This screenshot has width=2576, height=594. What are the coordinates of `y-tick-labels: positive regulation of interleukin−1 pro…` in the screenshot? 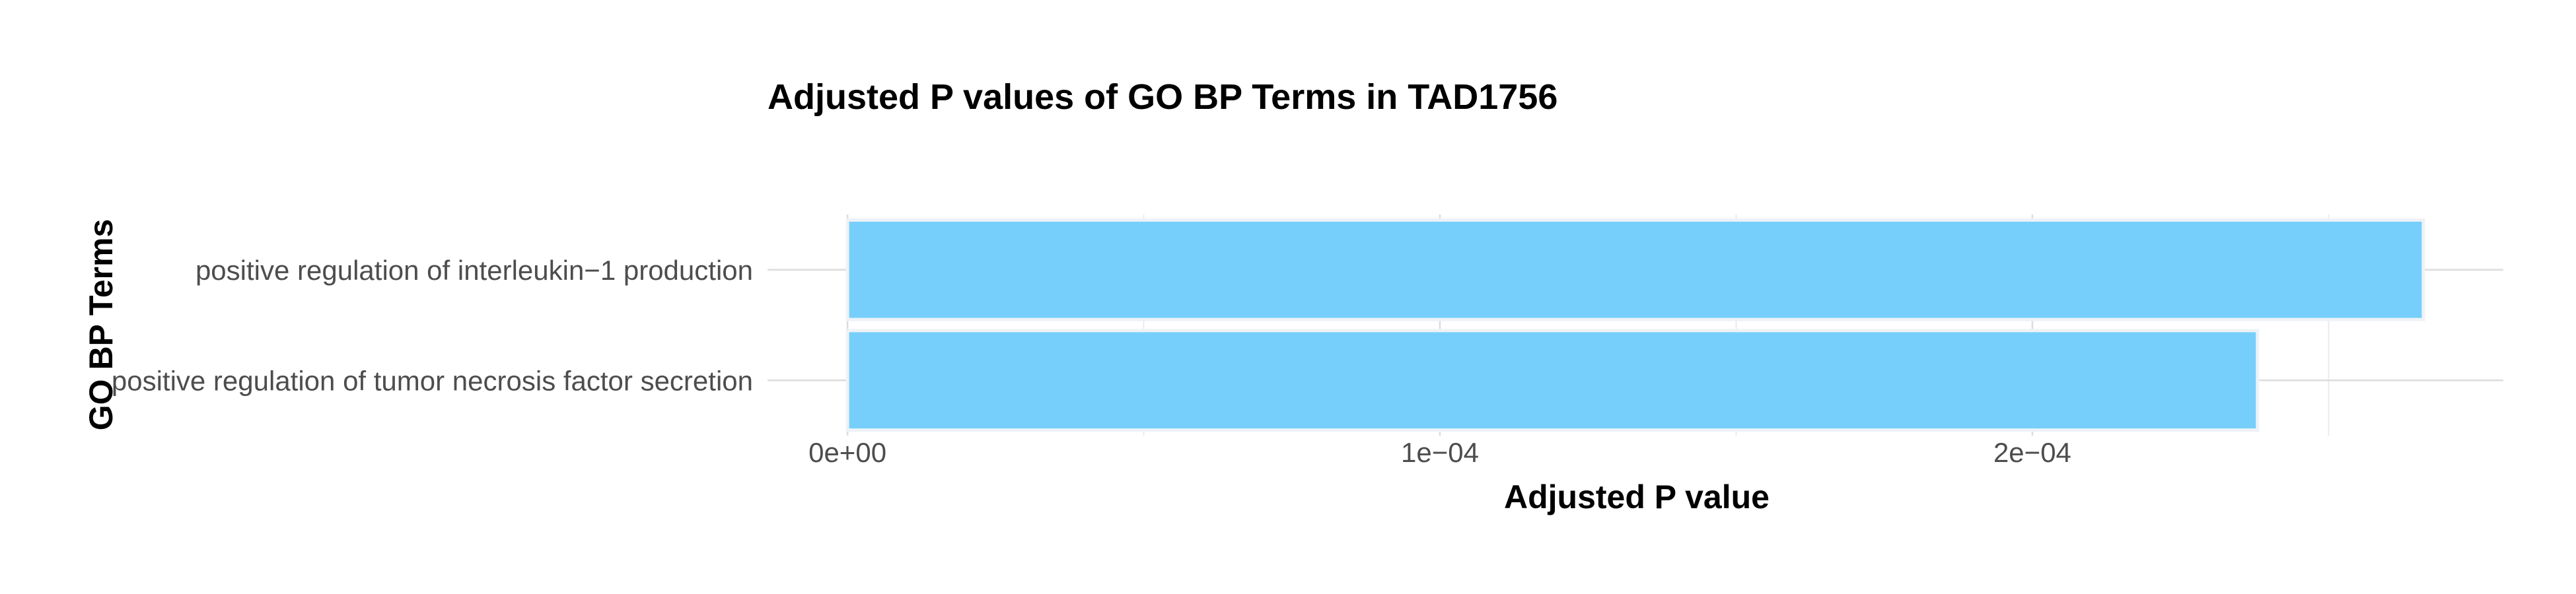 It's located at (432, 326).